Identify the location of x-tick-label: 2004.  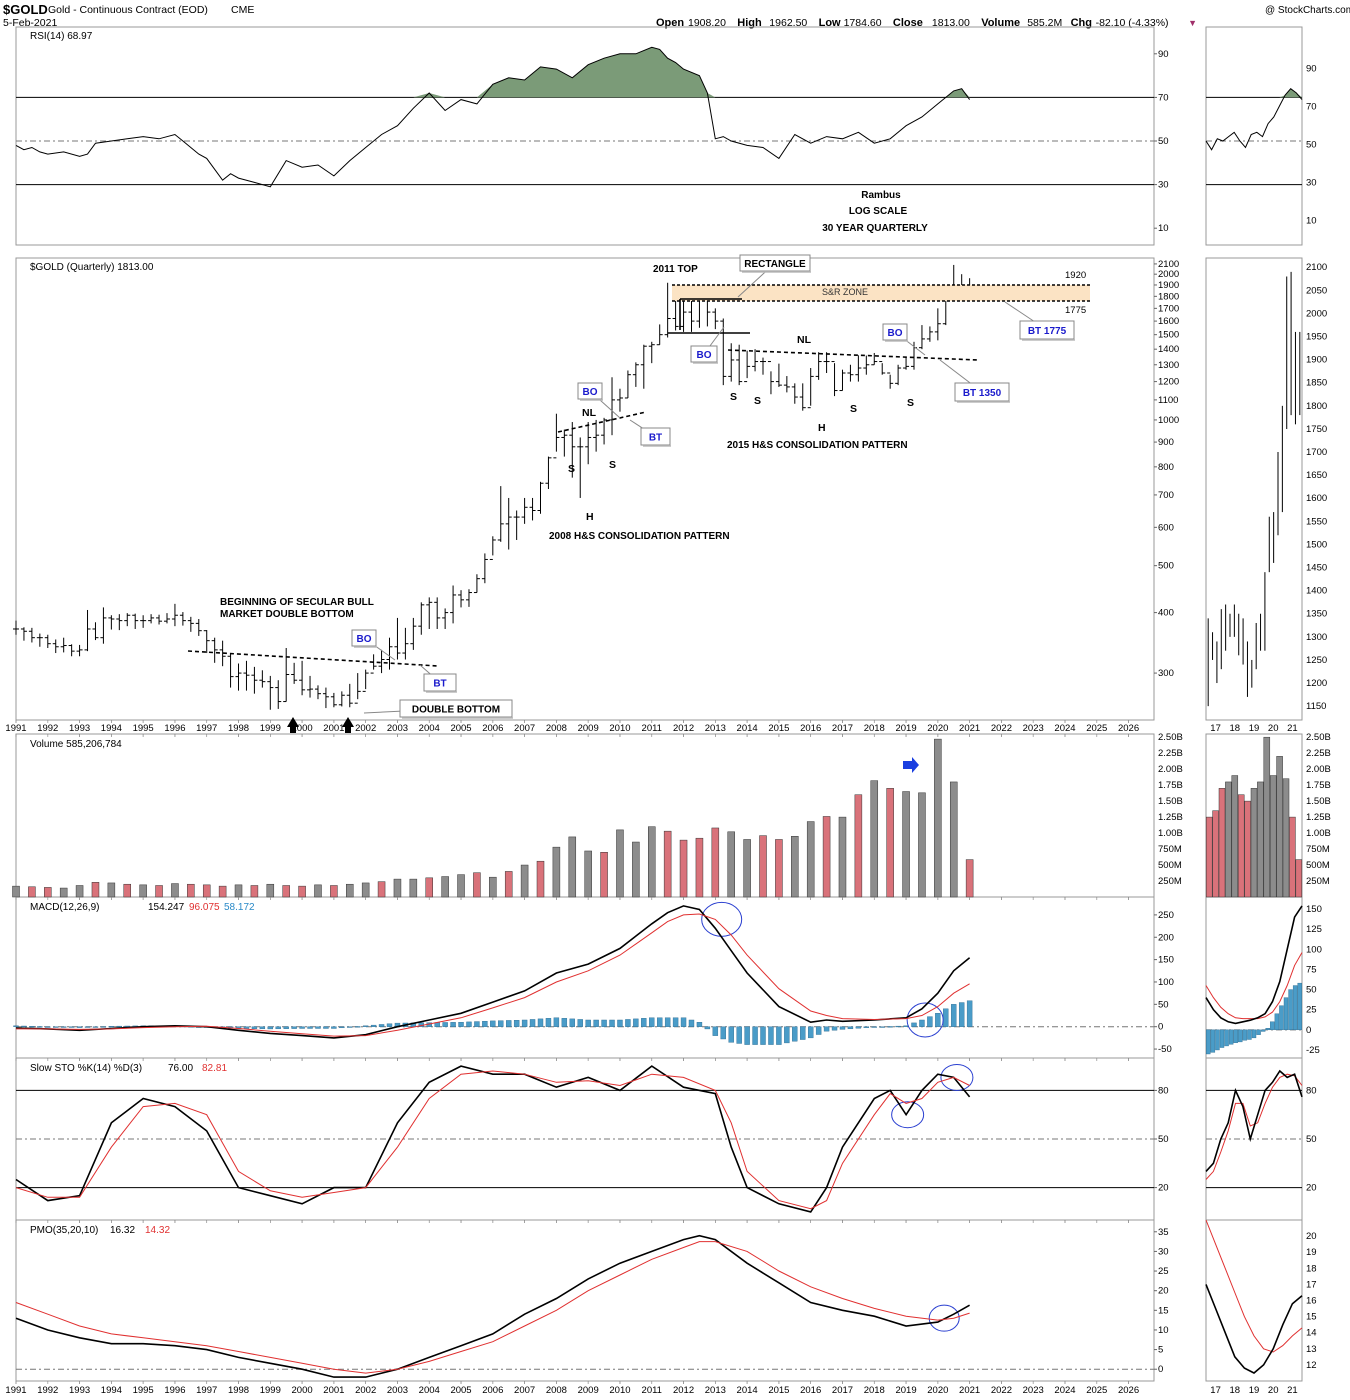
(429, 728).